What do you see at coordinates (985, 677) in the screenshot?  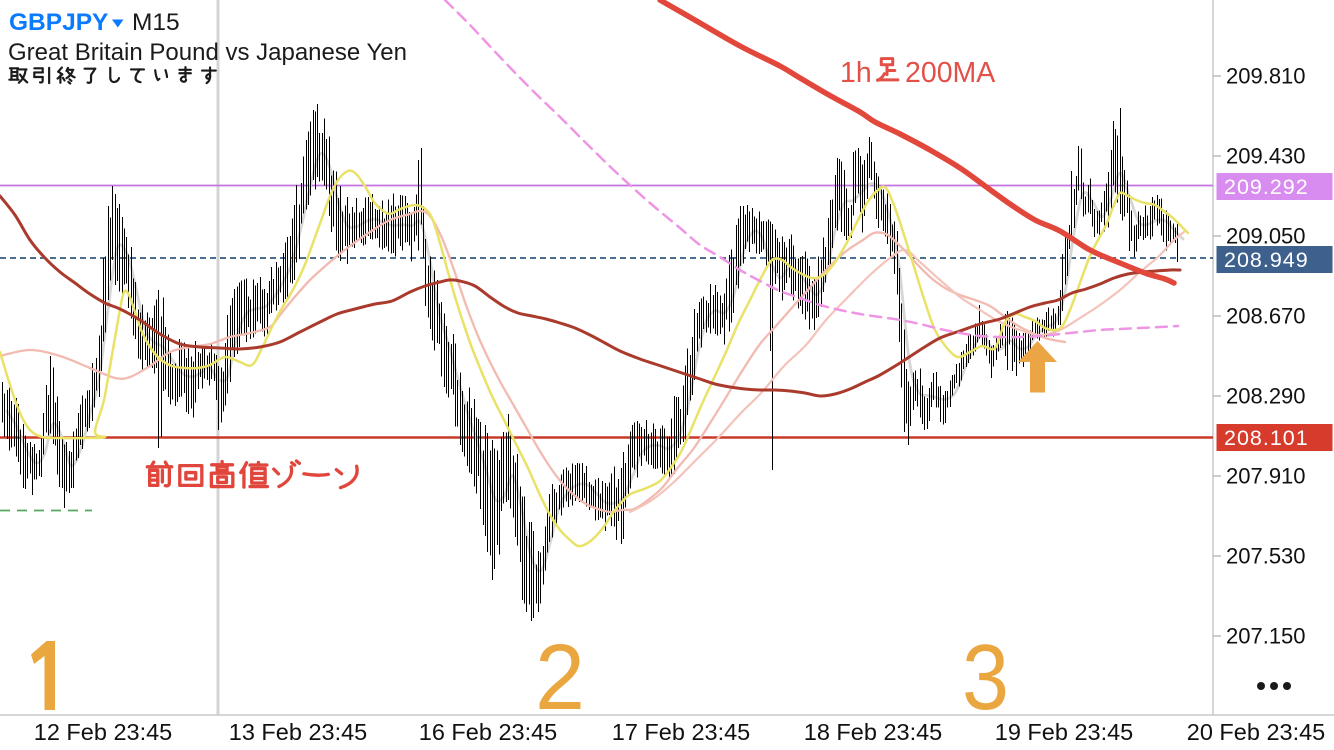 I see `svg-text: 3` at bounding box center [985, 677].